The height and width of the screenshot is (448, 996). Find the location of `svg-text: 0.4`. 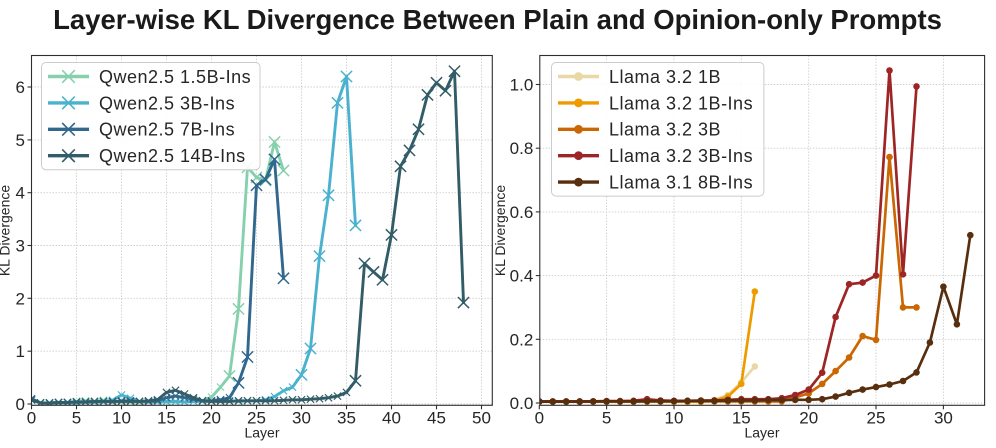

svg-text: 0.4 is located at coordinates (522, 276).